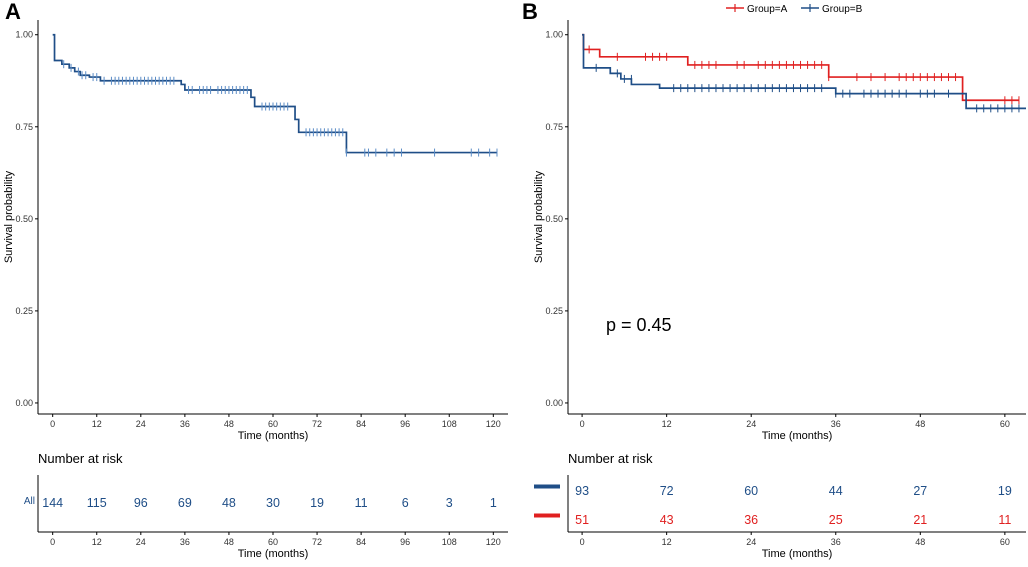  What do you see at coordinates (751, 520) in the screenshot?
I see `risk-count-b: 36` at bounding box center [751, 520].